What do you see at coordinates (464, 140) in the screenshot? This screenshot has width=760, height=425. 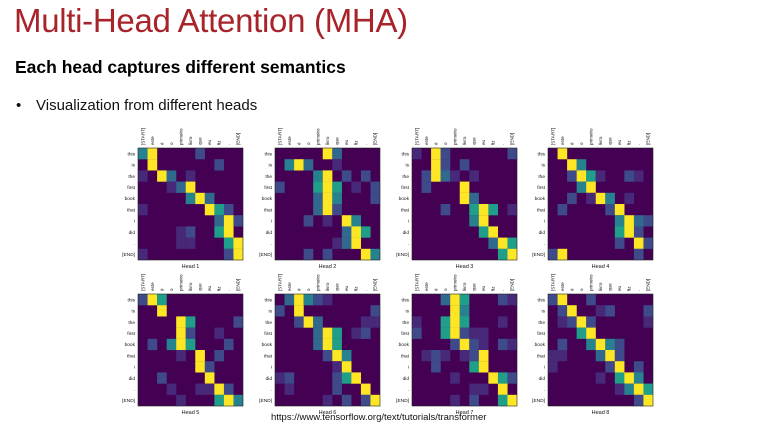 I see `x-tick-label: livro` at bounding box center [464, 140].